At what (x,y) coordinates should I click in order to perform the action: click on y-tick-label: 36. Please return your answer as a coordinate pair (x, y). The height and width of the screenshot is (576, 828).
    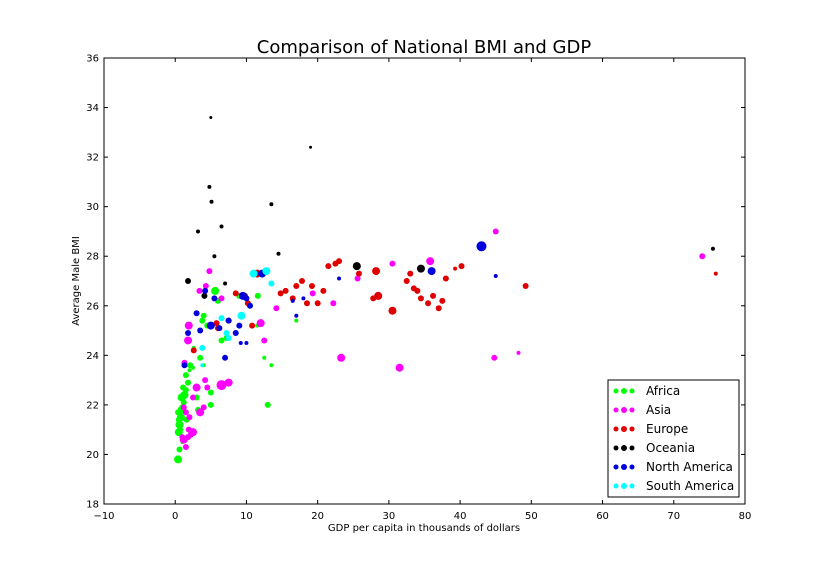
    Looking at the image, I should click on (92, 59).